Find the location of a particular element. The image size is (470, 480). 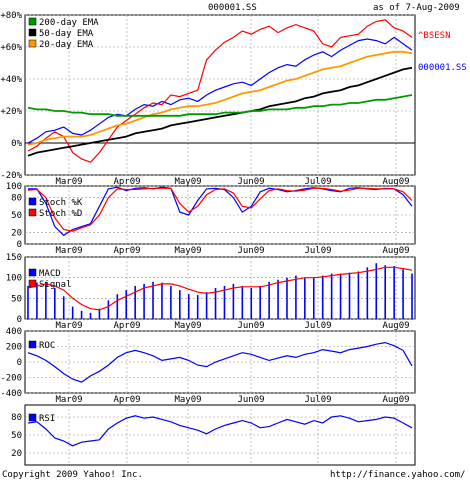

price-xtick-label: May09 is located at coordinates (187, 182).